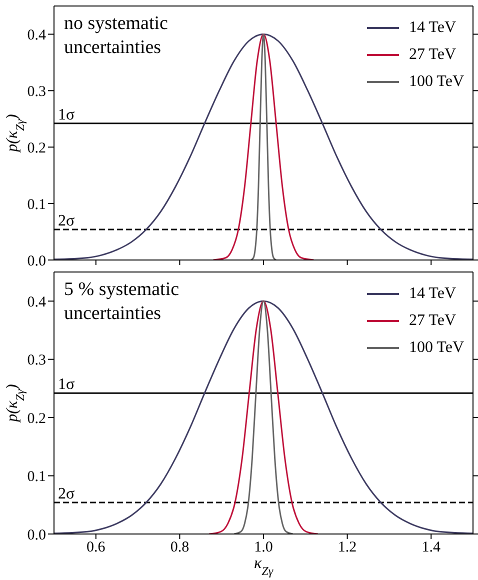 This screenshot has width=478, height=580. I want to click on annotation: no systematic uncertainties, so click(116, 36).